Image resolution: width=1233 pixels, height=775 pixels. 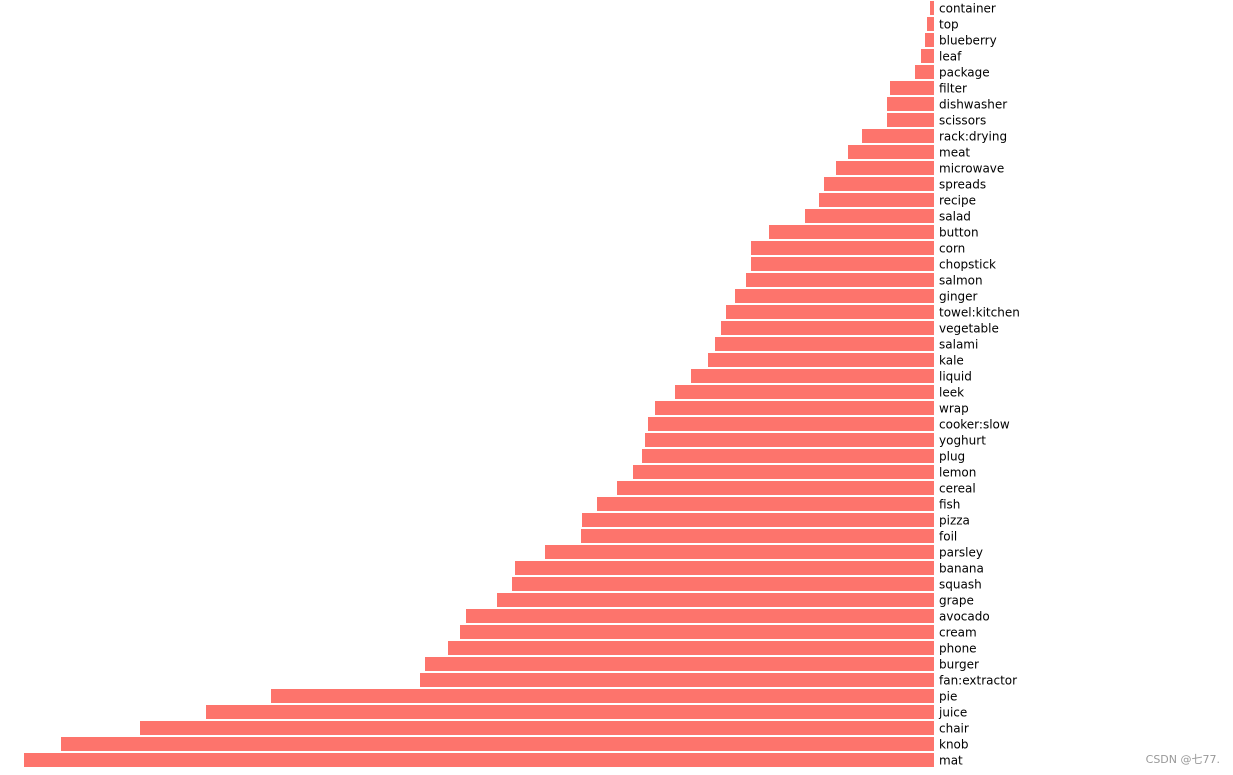 I want to click on y-tick-label: wrap, so click(x=954, y=409).